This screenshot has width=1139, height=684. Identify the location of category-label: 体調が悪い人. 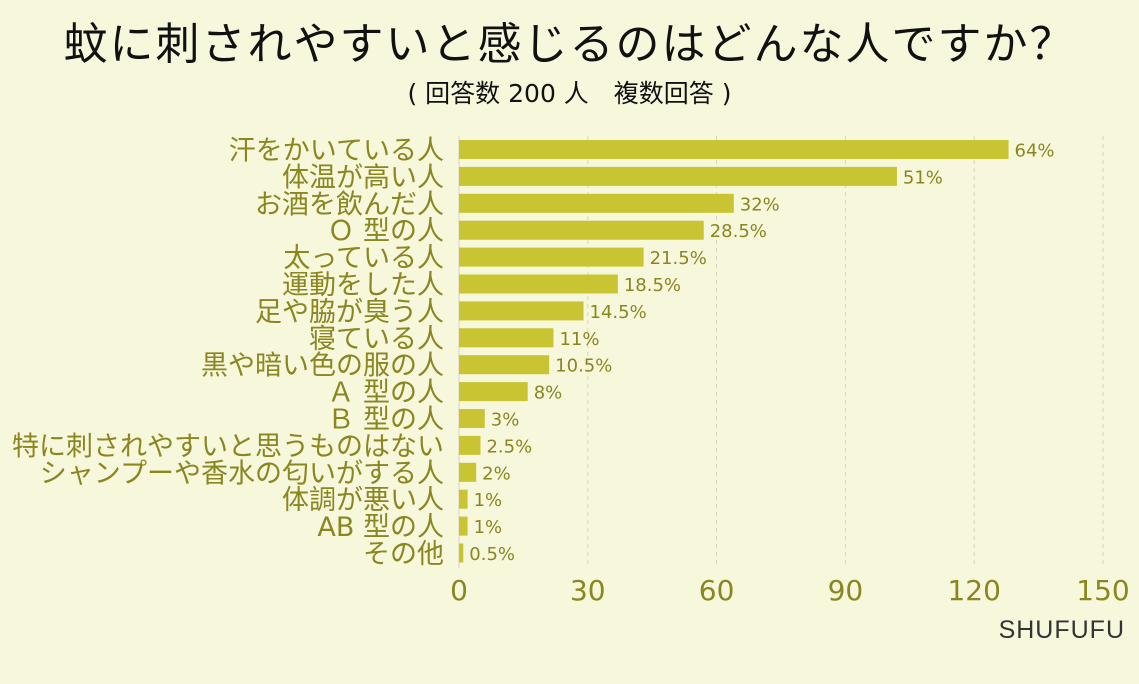
(363, 500).